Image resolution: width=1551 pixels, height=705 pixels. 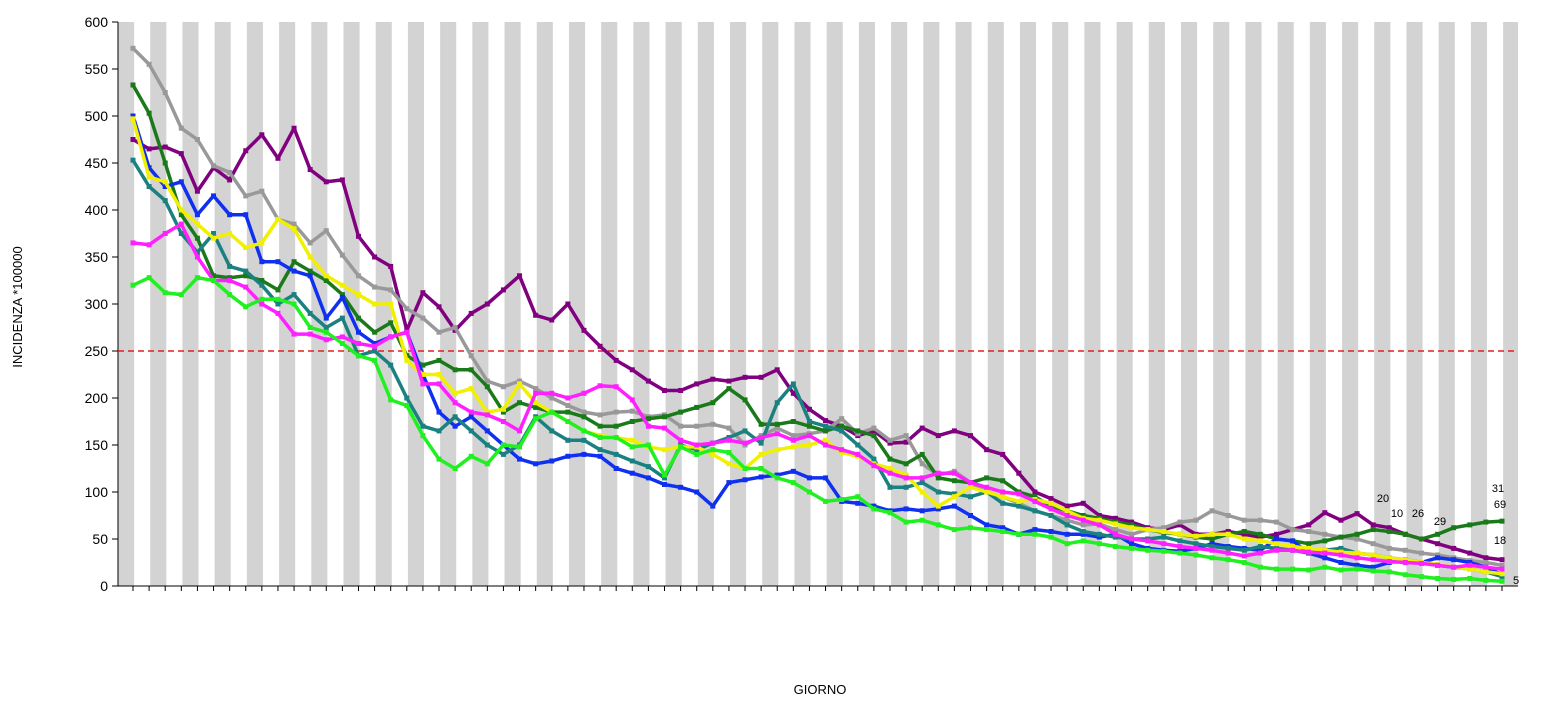 What do you see at coordinates (97, 398) in the screenshot?
I see `y-tick-label: 200` at bounding box center [97, 398].